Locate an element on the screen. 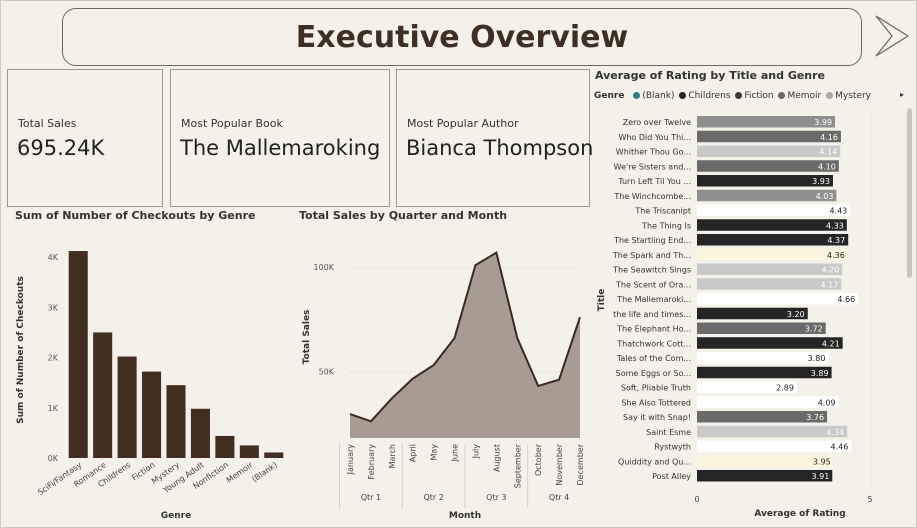  kpi-label: Most Popular Book is located at coordinates (232, 123).